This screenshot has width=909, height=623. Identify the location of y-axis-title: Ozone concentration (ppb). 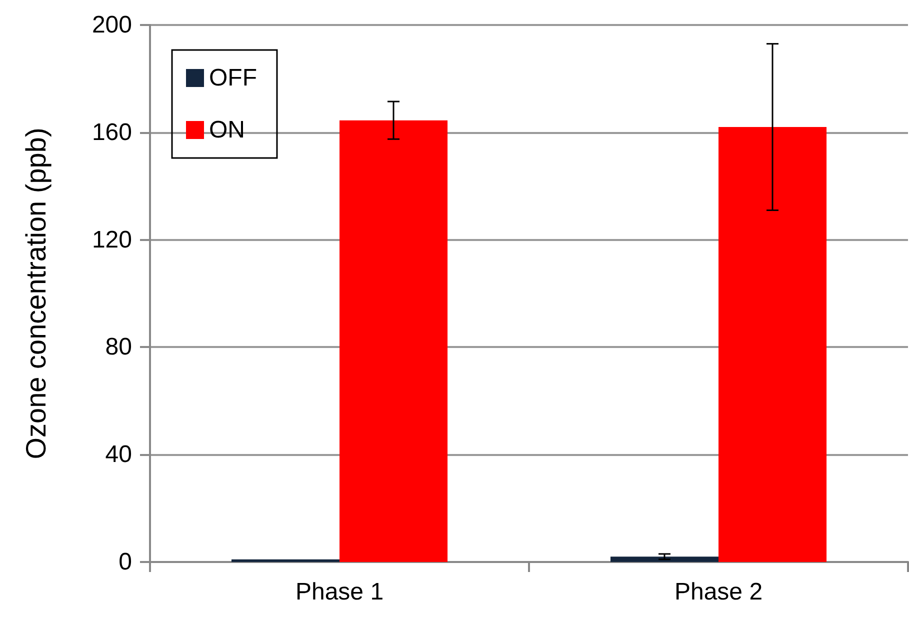
(36, 294).